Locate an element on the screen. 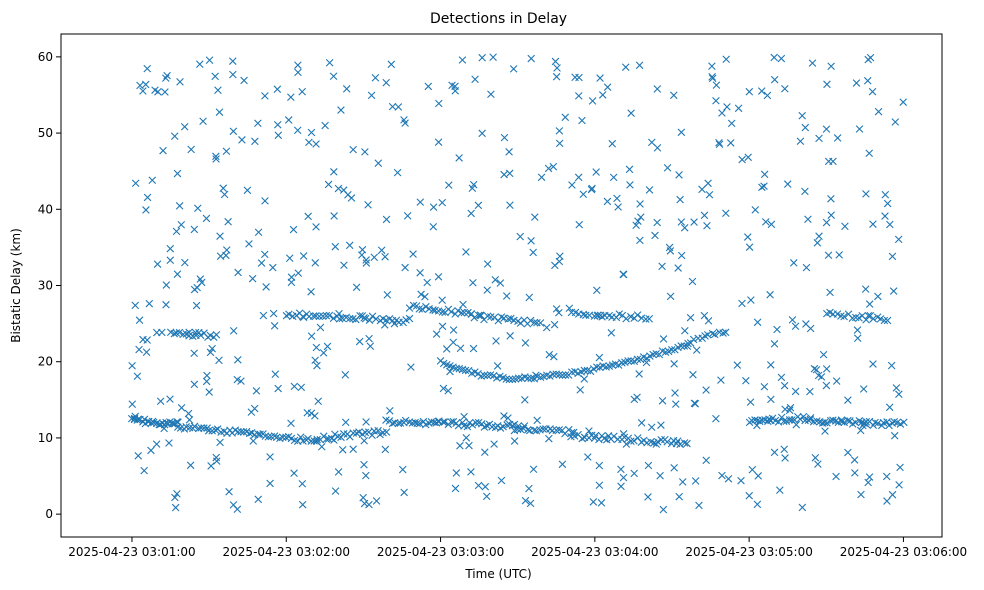 The image size is (984, 590). y-axis: 0 10 20 30 40 50 60 is located at coordinates (49, 285).